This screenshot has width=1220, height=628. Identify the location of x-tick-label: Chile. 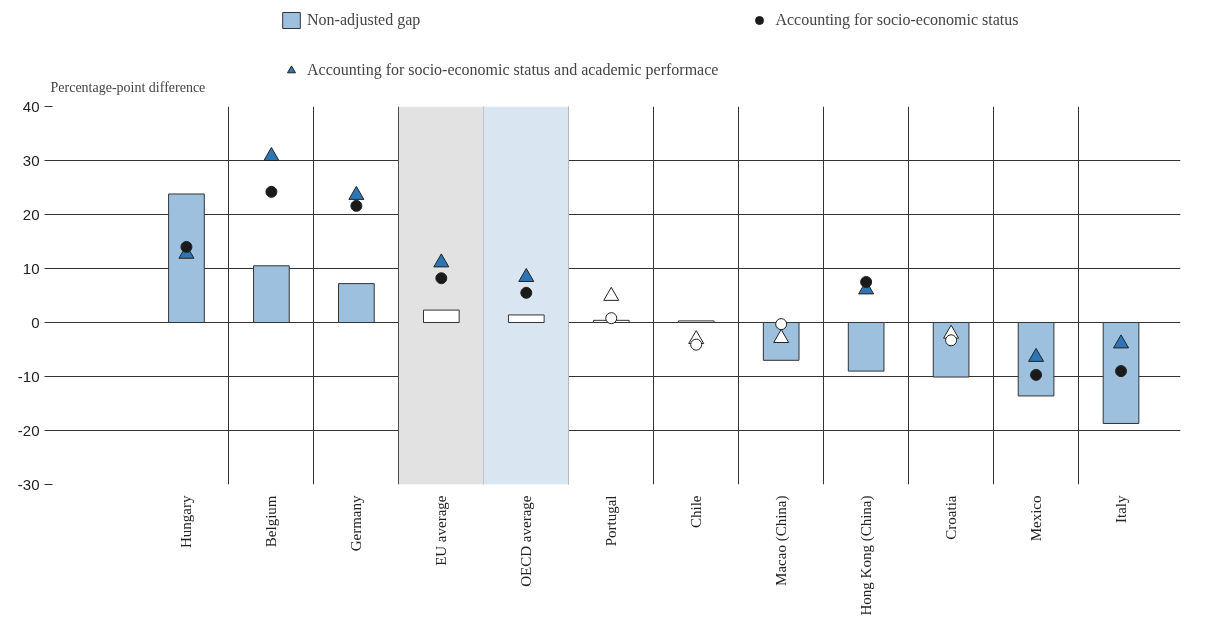
(696, 511).